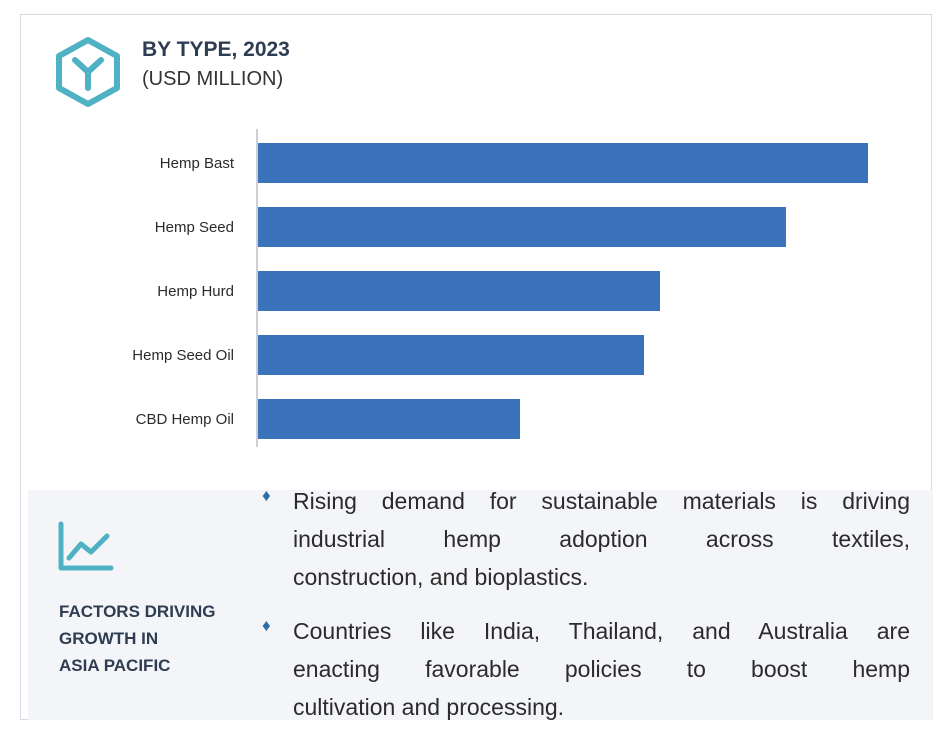  What do you see at coordinates (441, 577) in the screenshot?
I see `factor-bullet-line: construction, and bioplastics.` at bounding box center [441, 577].